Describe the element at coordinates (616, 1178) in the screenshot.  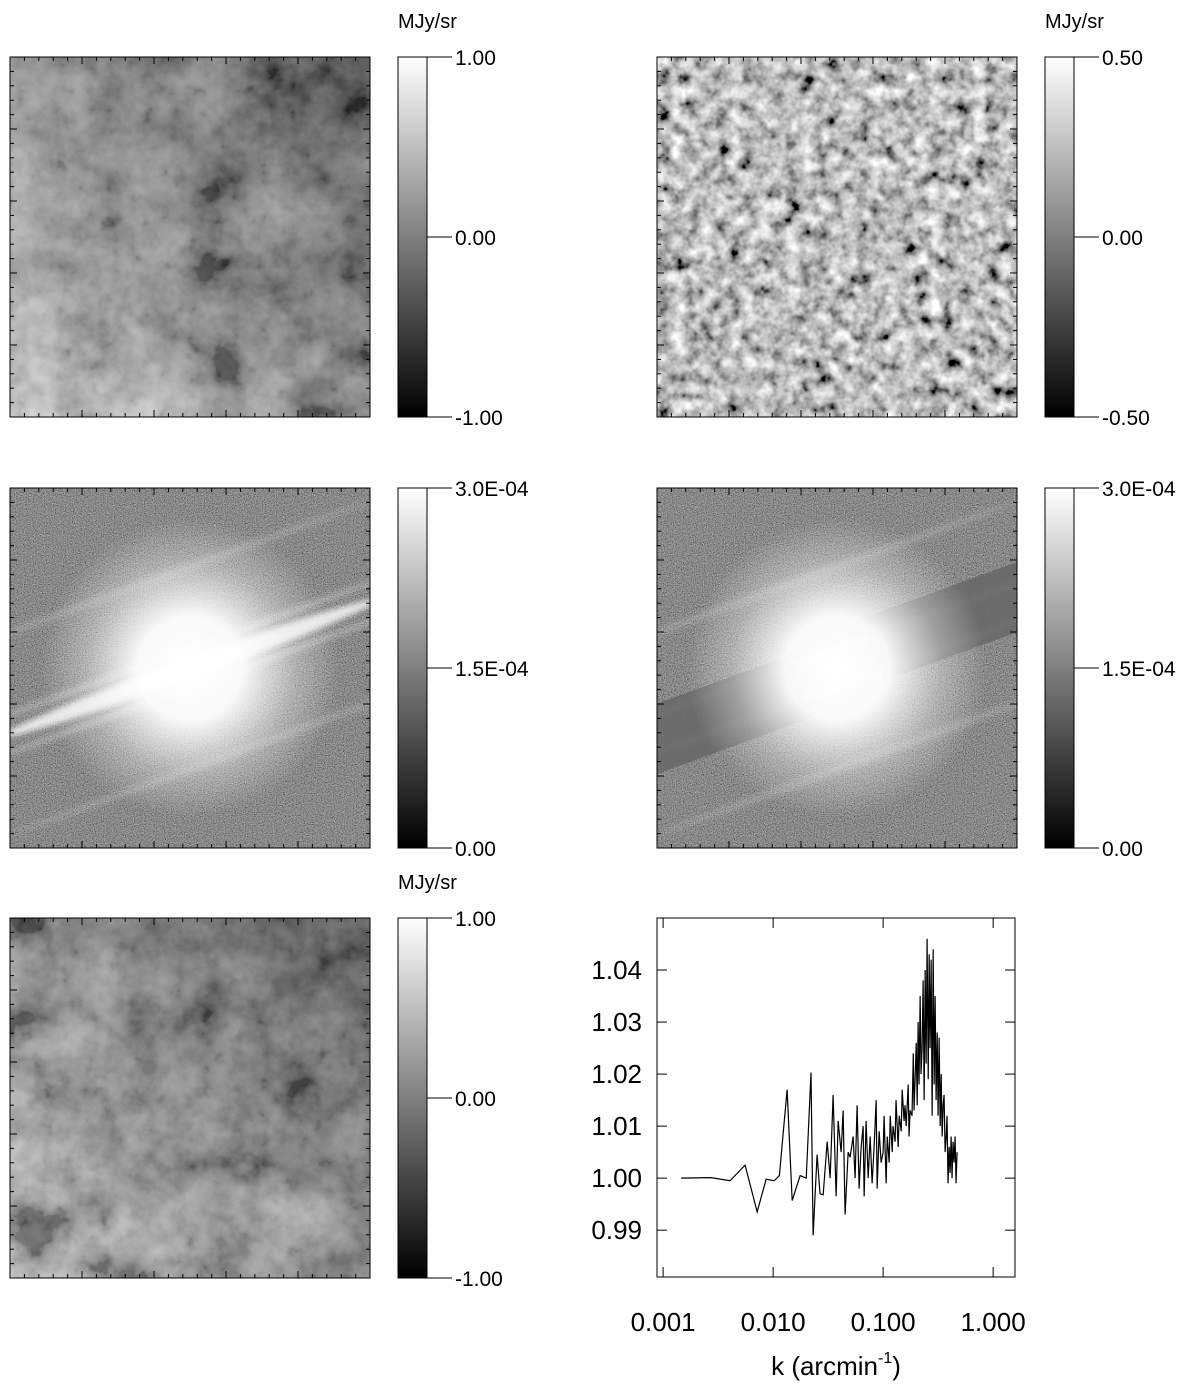
I see `y-tick-label: 1.00` at that location.